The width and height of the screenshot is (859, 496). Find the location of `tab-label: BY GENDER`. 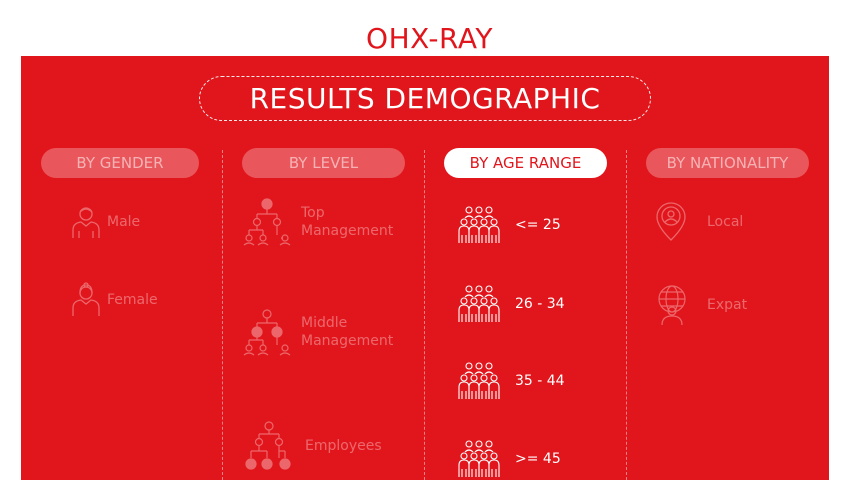

tab-label: BY GENDER is located at coordinates (120, 163).